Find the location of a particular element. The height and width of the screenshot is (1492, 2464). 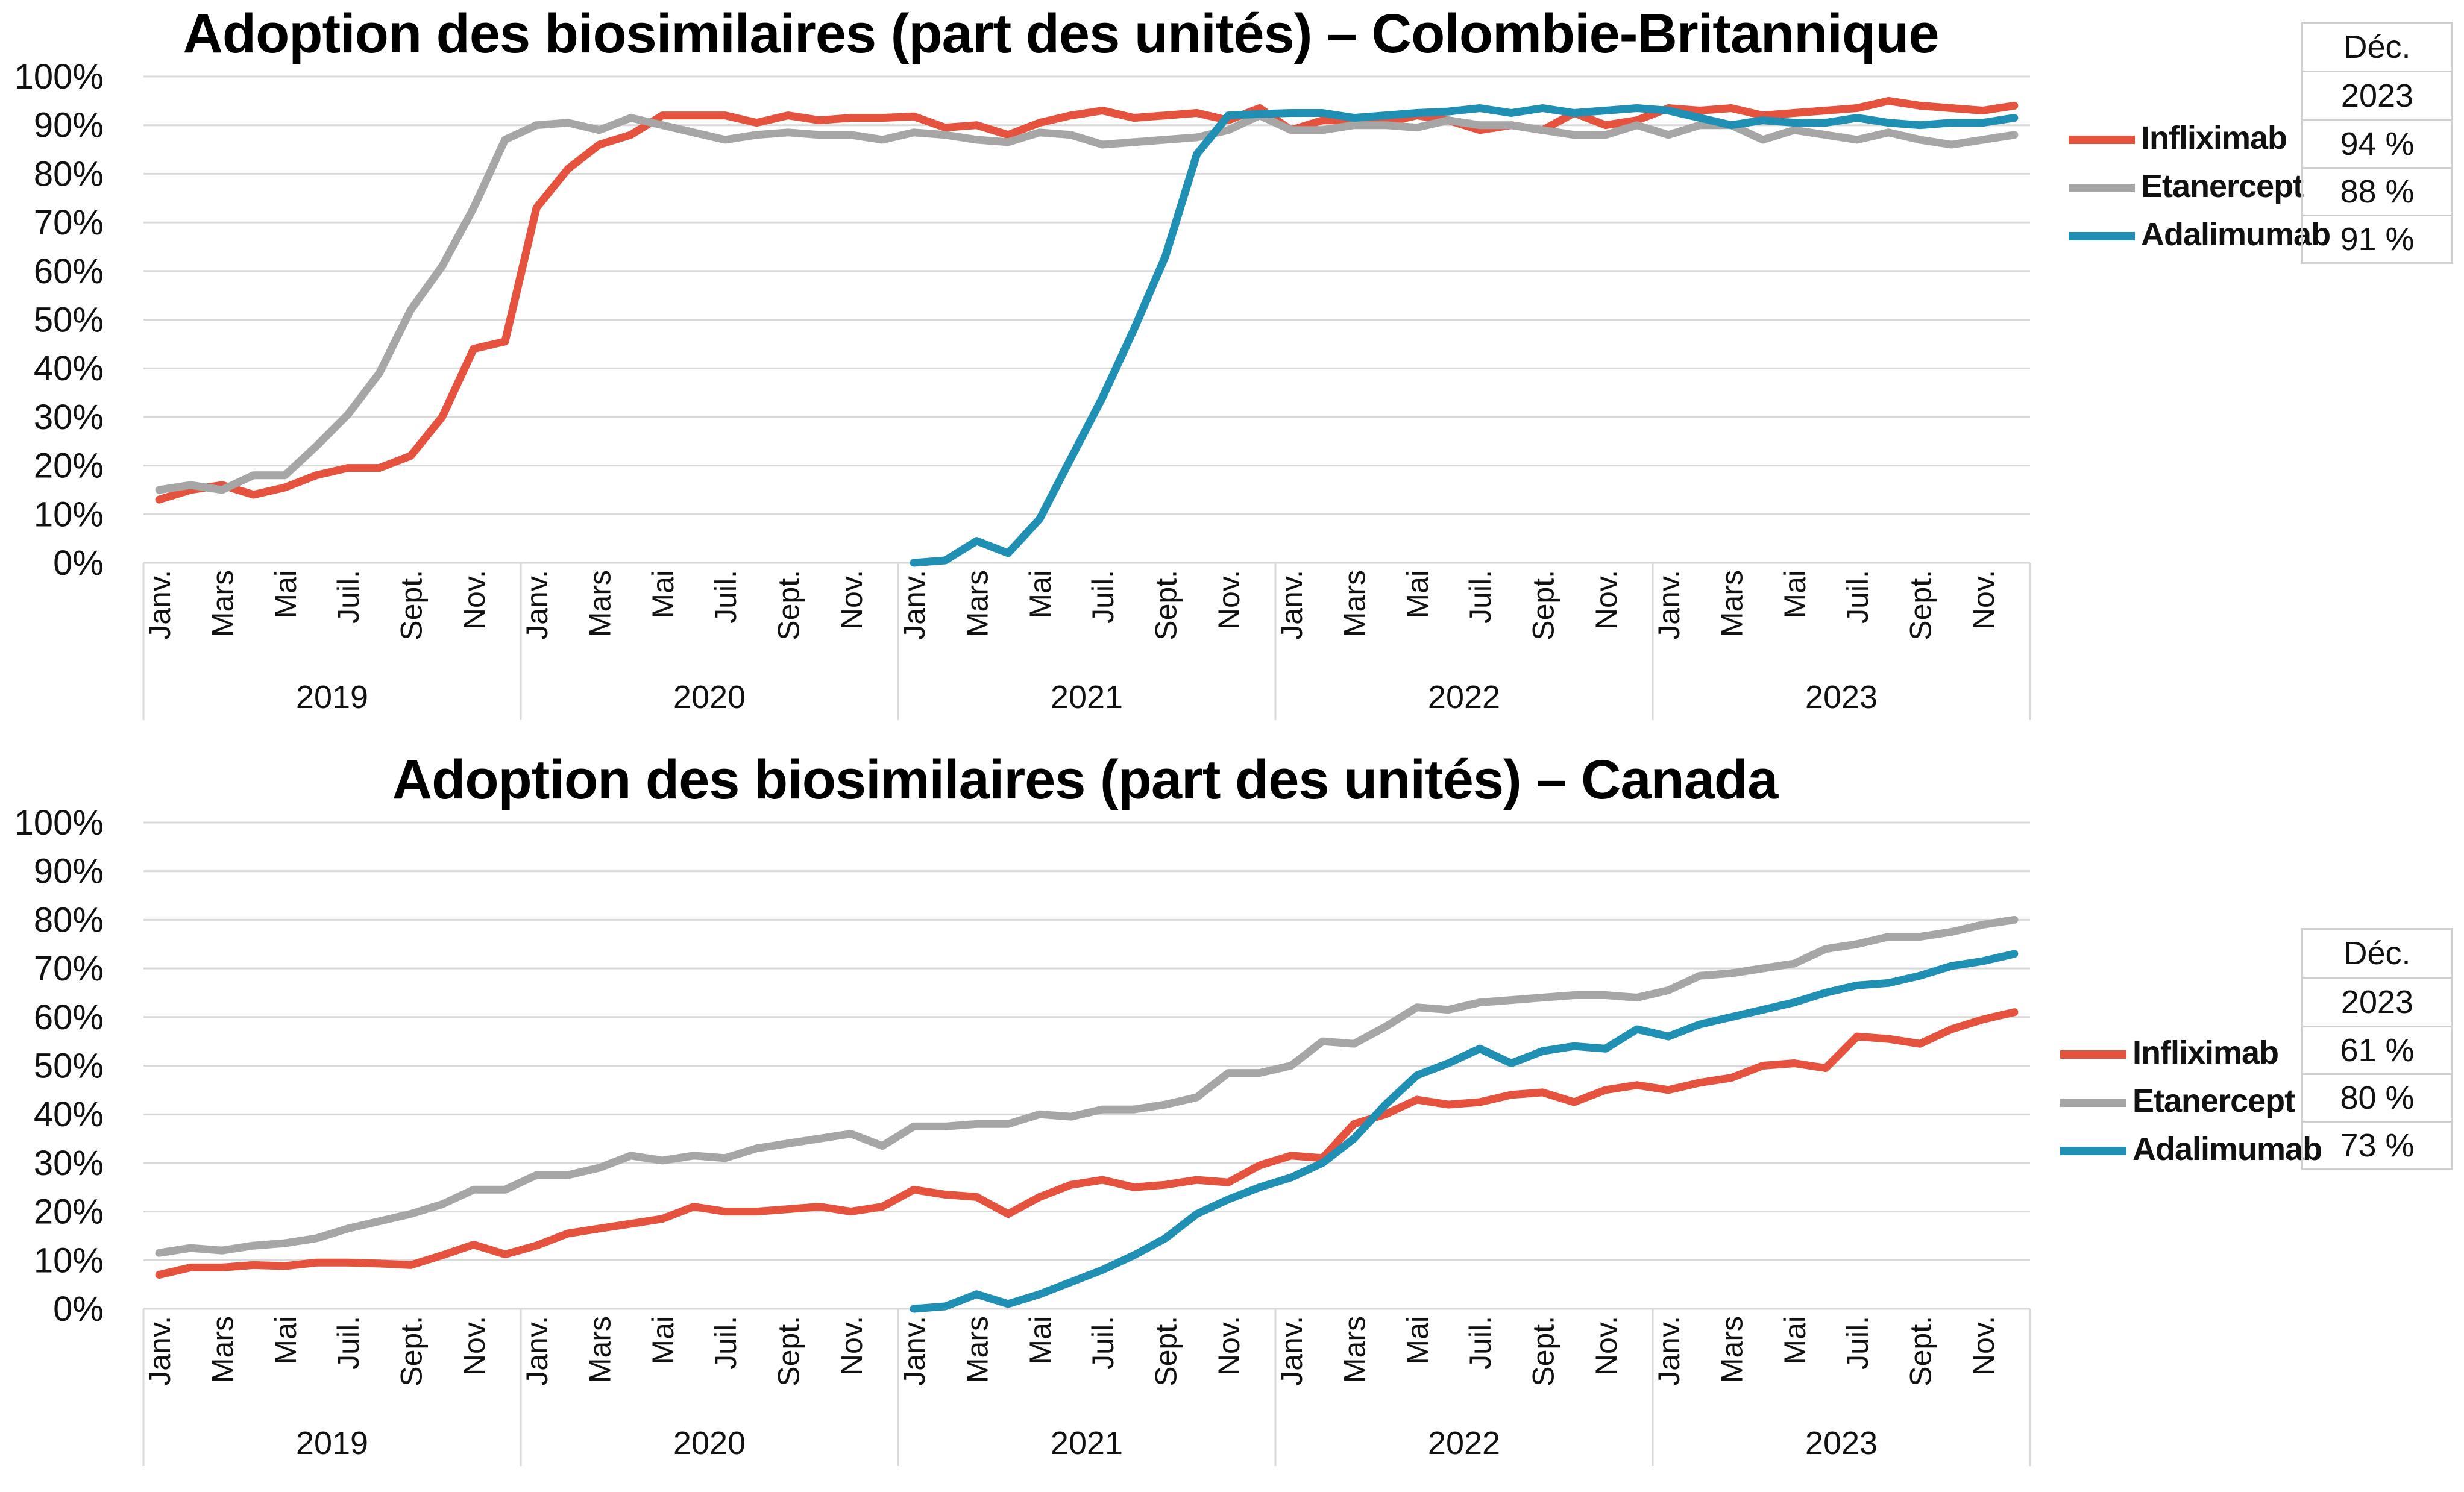

legend-label: Etanercept is located at coordinates (2213, 1101).